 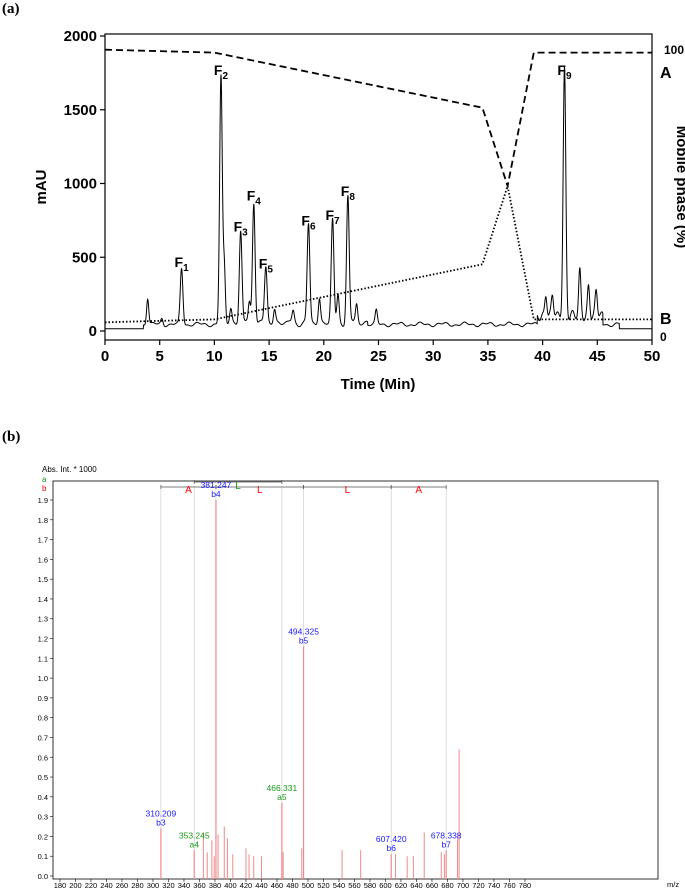 I want to click on ms-x-tick-label: 380, so click(x=215, y=885).